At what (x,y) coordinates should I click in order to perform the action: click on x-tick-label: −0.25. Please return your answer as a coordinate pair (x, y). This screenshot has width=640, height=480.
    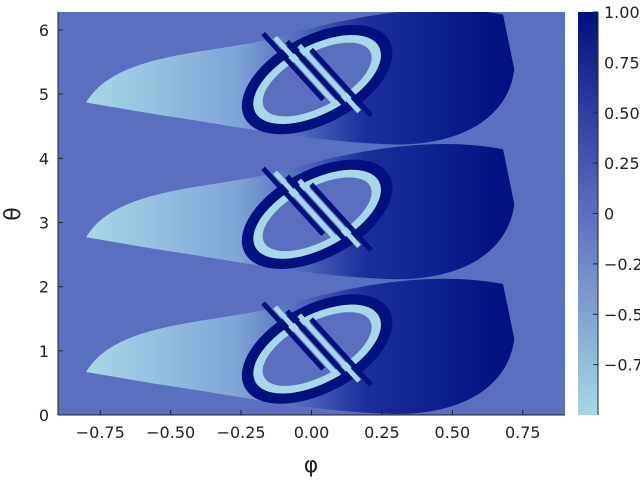
    Looking at the image, I should click on (241, 432).